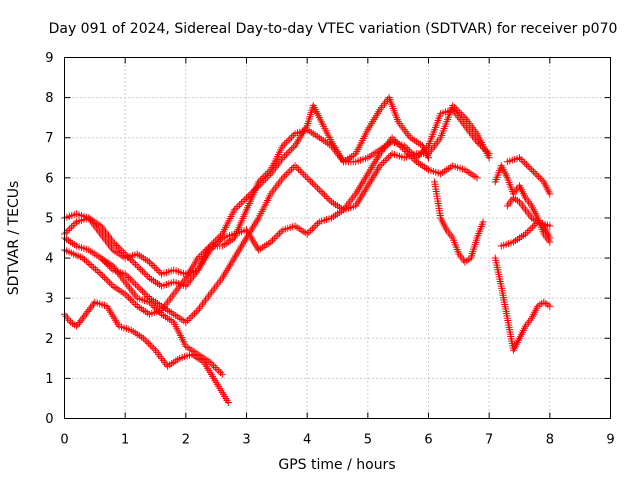 Image resolution: width=640 pixels, height=480 pixels. I want to click on x-tick-label: 6, so click(428, 440).